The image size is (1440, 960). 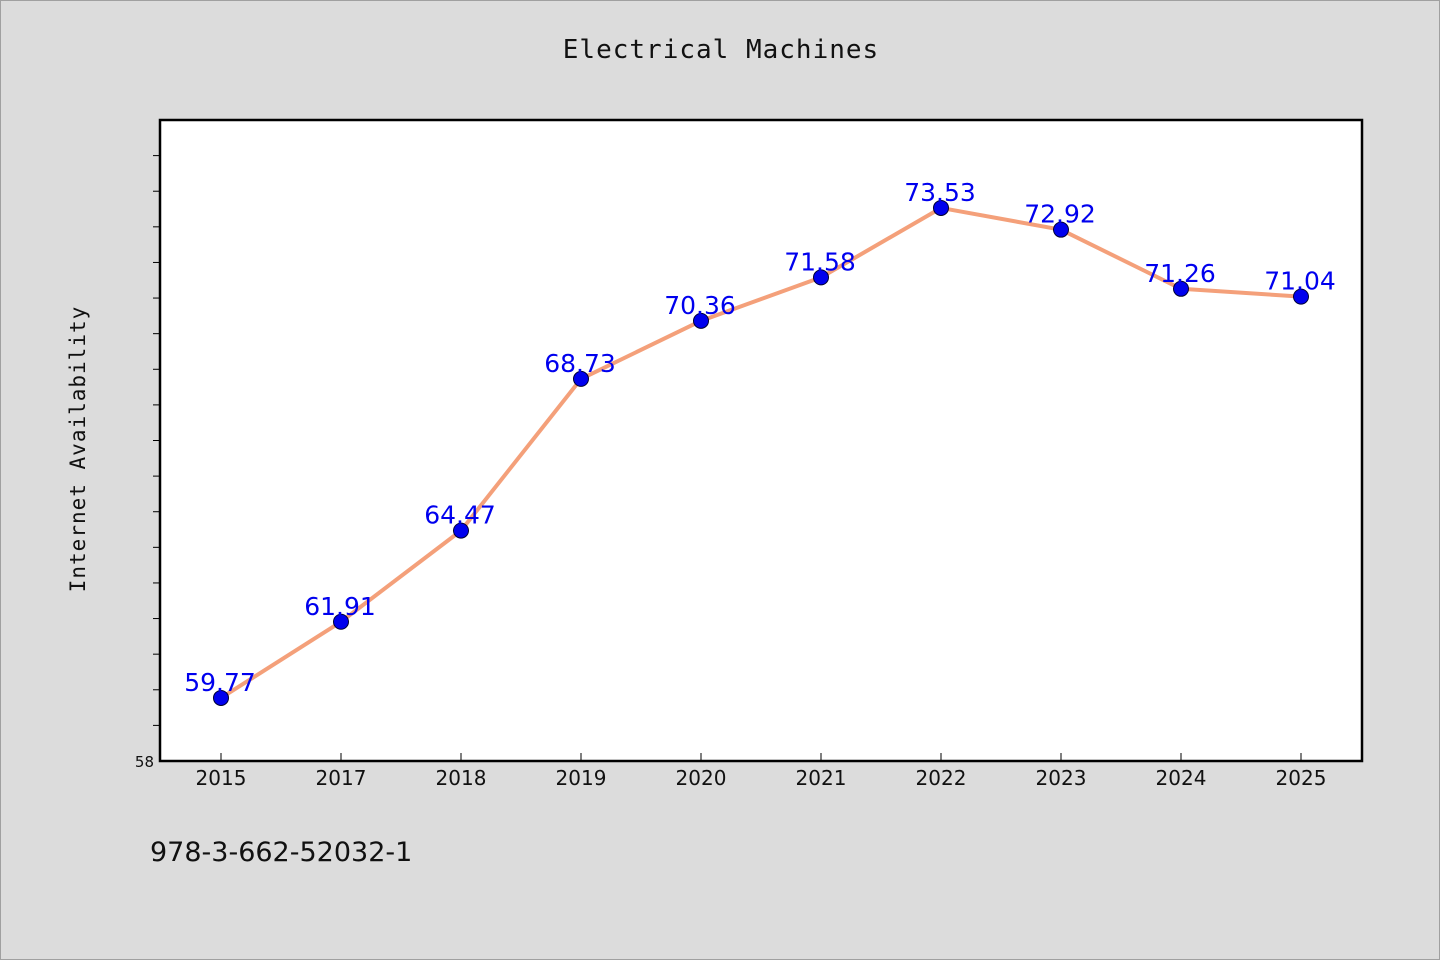 What do you see at coordinates (1180, 273) in the screenshot?
I see `data-label: 71.26` at bounding box center [1180, 273].